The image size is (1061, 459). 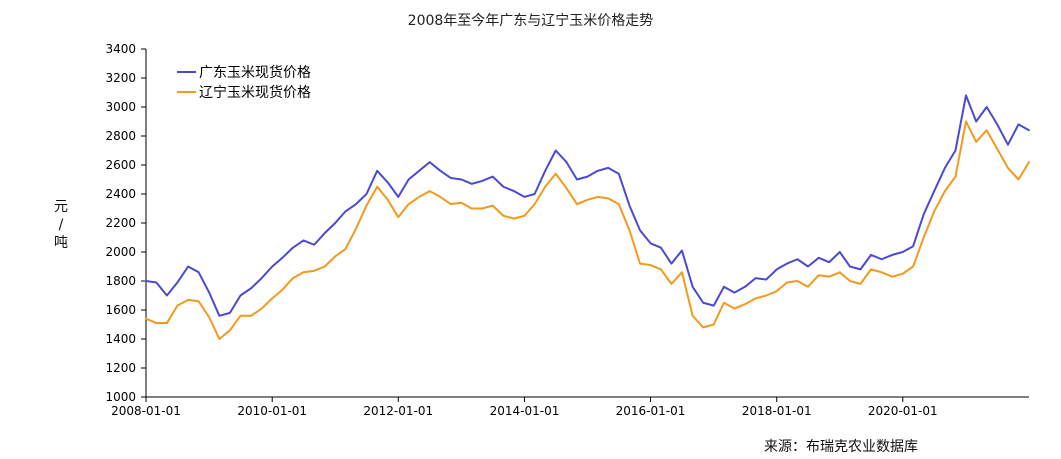 I want to click on legend-label-1: 广东玉米现货价格, so click(x=255, y=72).